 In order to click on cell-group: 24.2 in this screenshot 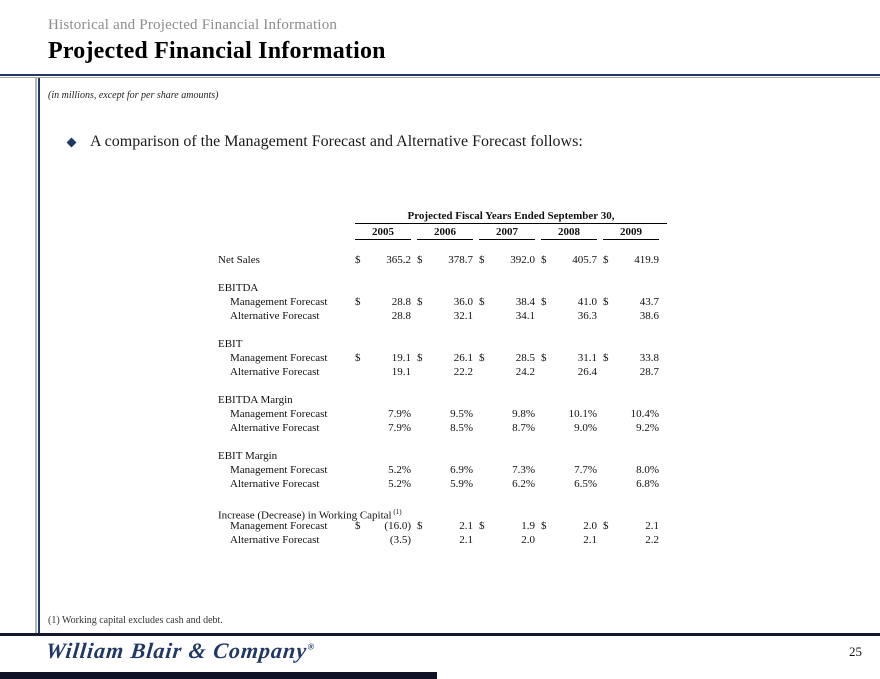, I will do `click(510, 372)`.